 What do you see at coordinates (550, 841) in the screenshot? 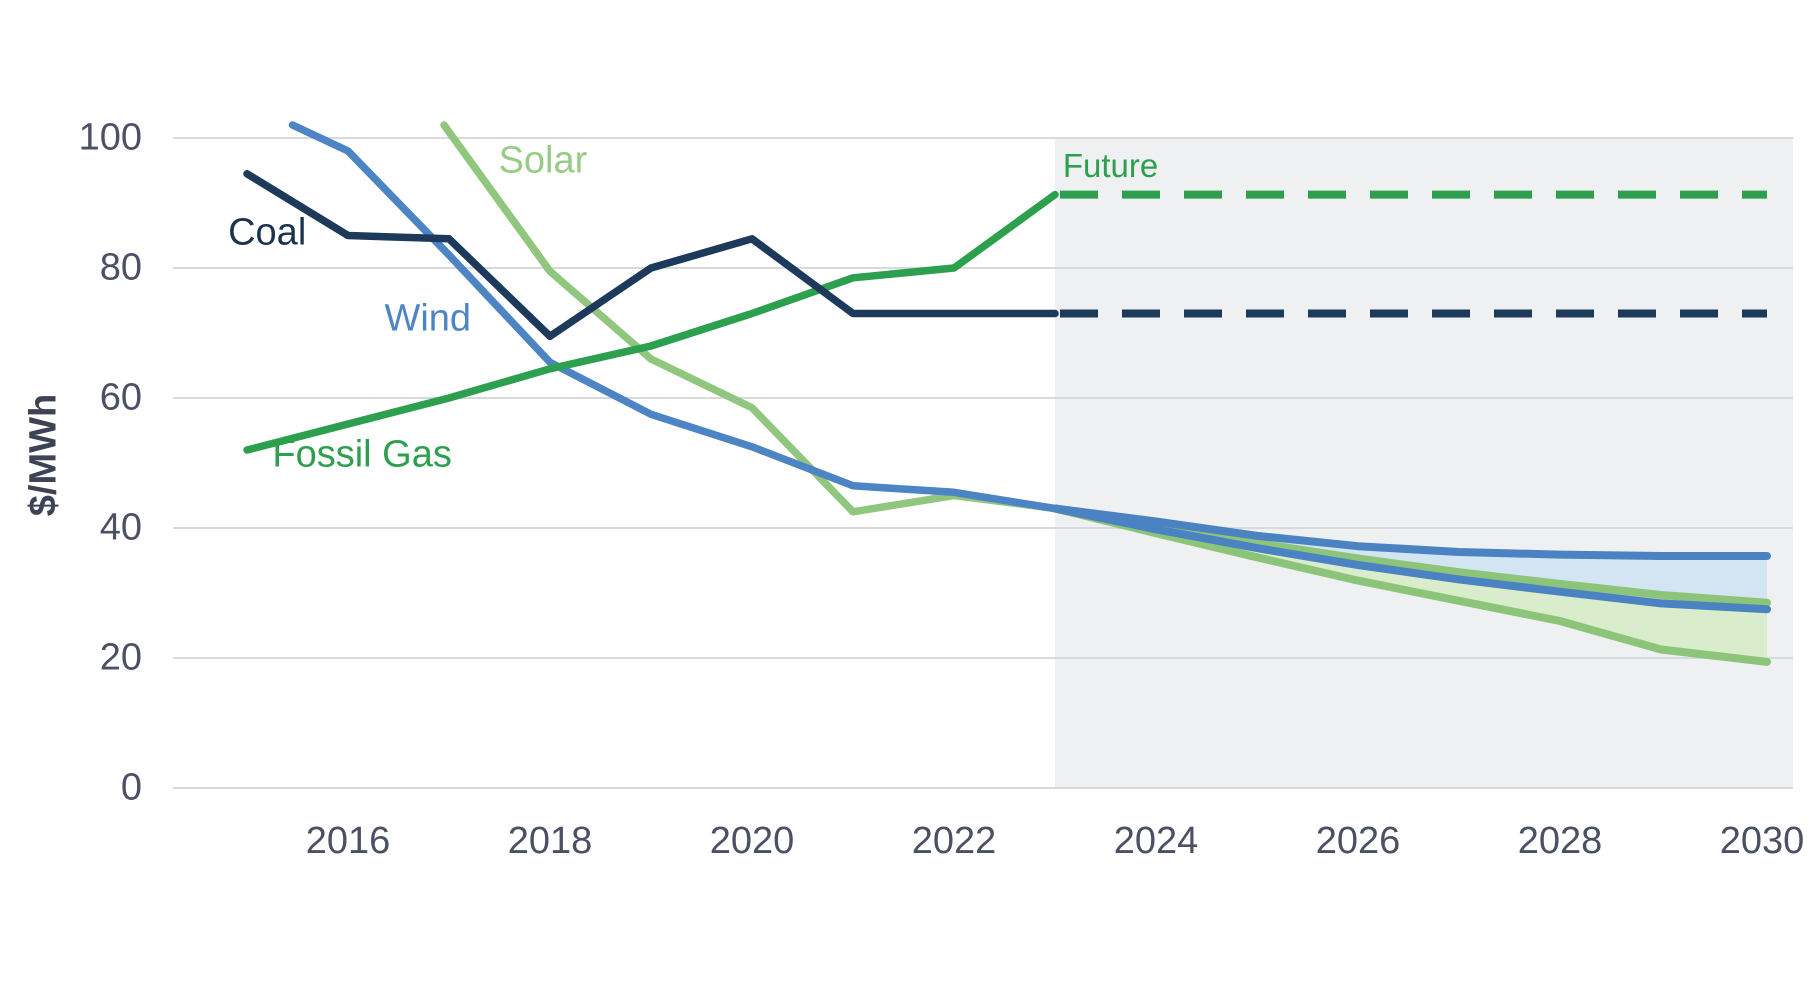
I see `x-tick-label-2018: 2018` at bounding box center [550, 841].